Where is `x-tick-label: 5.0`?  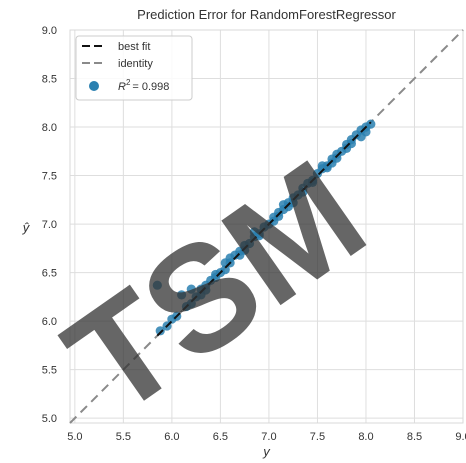
x-tick-label: 5.0 is located at coordinates (74, 437).